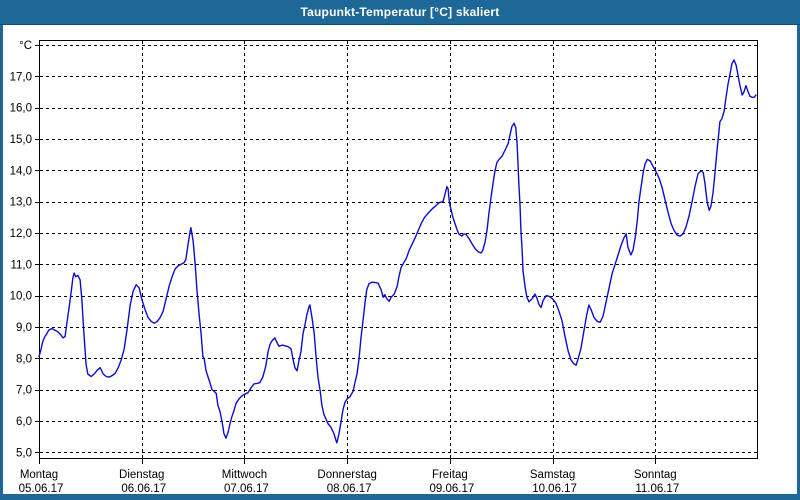  Describe the element at coordinates (21, 234) in the screenshot. I see `y-axis-label: 12,0` at that location.